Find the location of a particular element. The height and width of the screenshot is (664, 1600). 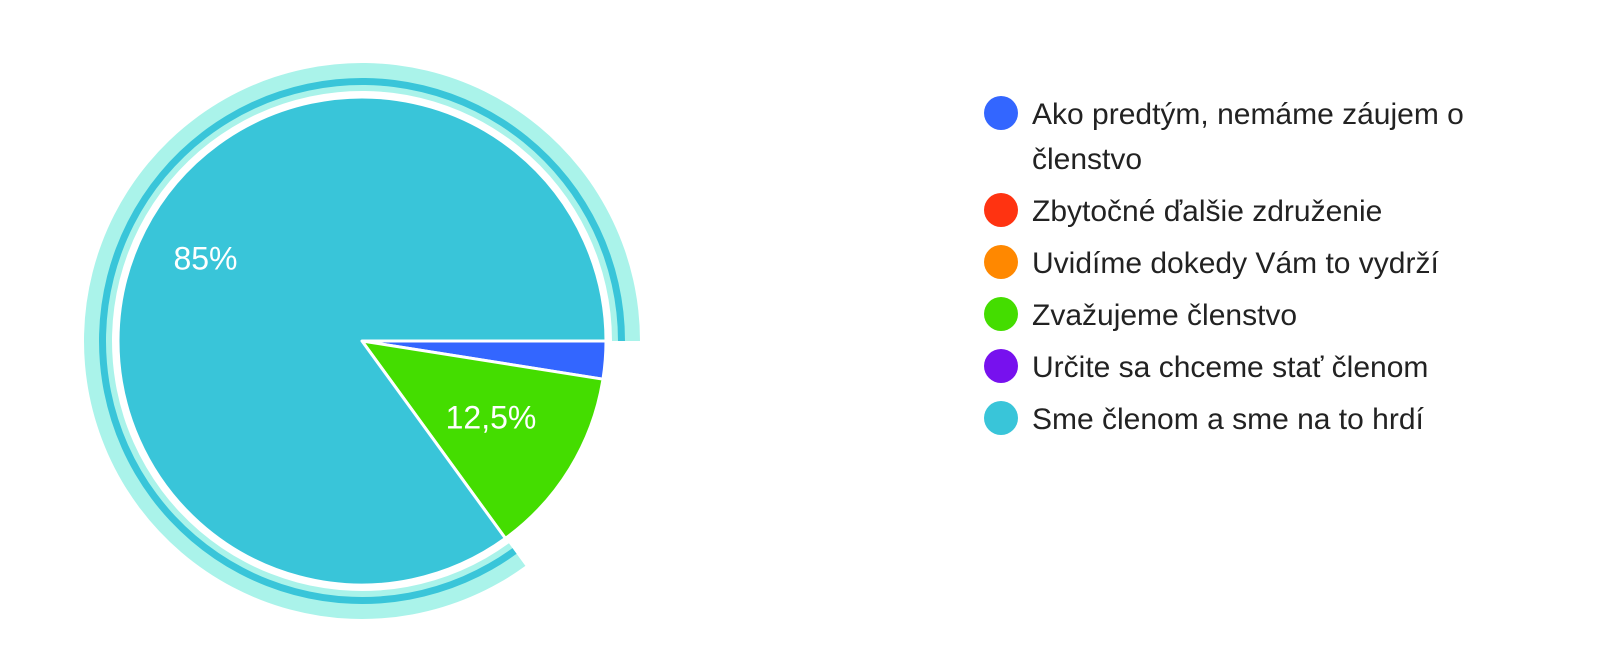

legend-label: Sme členom a sme na to hrdí is located at coordinates (1228, 419).